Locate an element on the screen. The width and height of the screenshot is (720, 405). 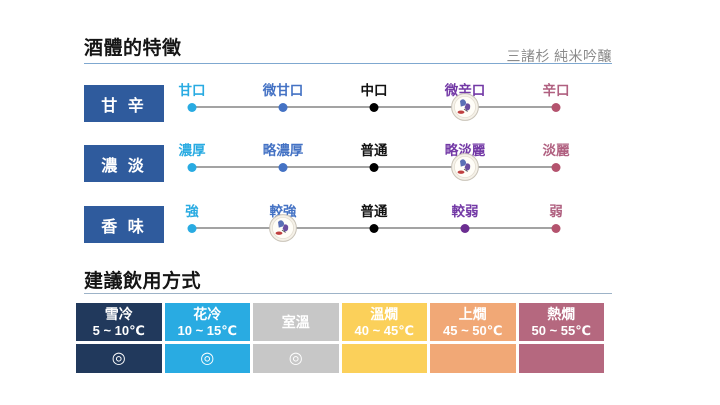
stop-label-rich-light-4: 淡麗 is located at coordinates (556, 150).